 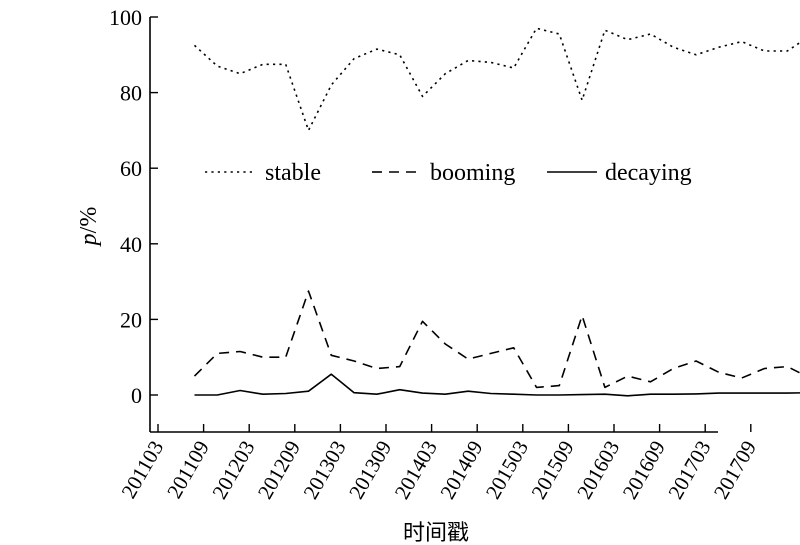 I want to click on y-tick-label: 20, so click(x=131, y=319).